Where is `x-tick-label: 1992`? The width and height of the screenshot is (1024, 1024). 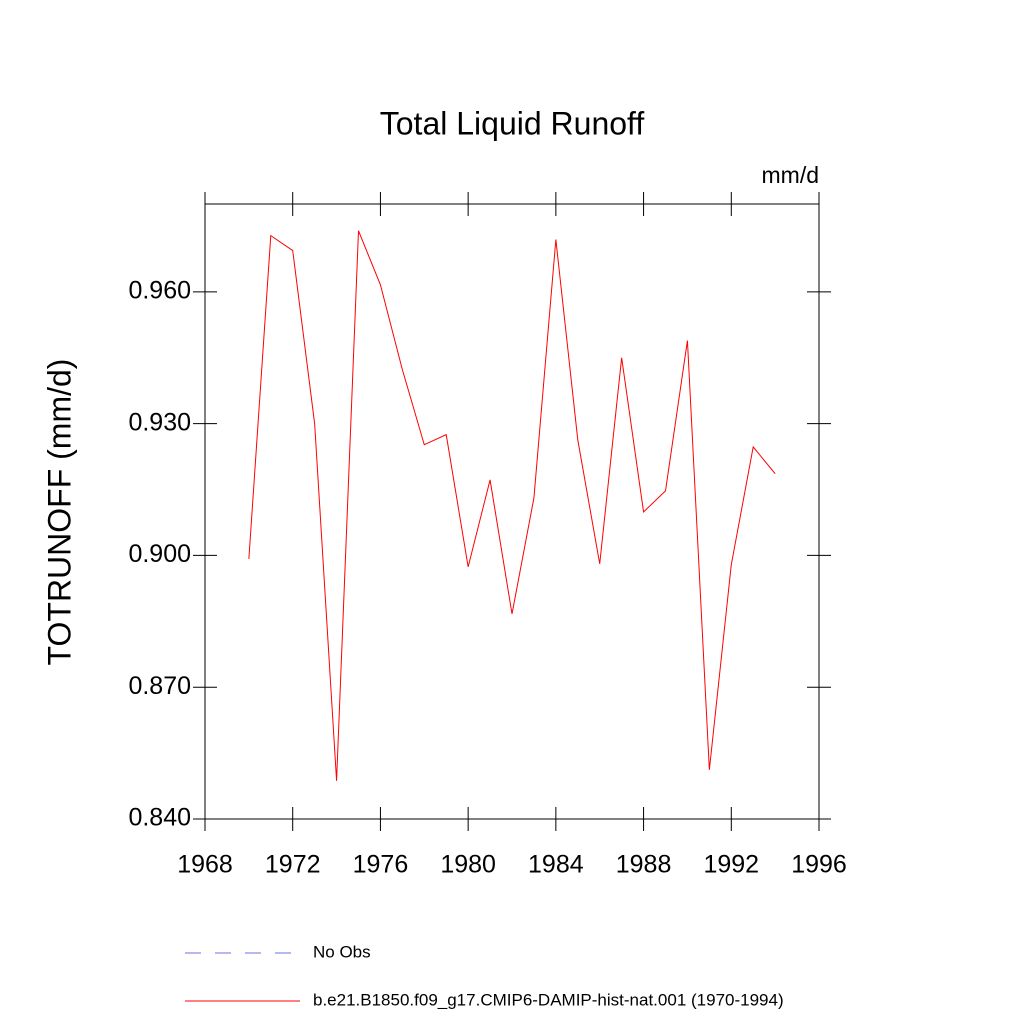
x-tick-label: 1992 is located at coordinates (731, 865).